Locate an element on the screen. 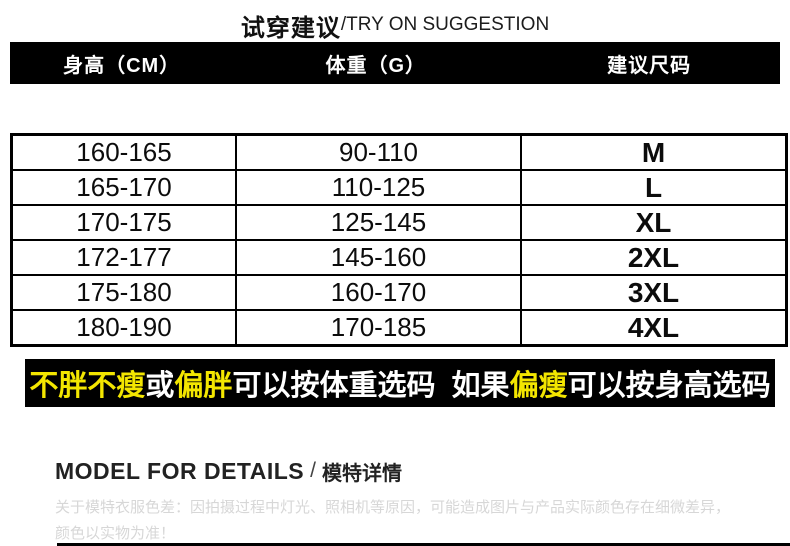  table-cell: 172-177 is located at coordinates (123, 257).